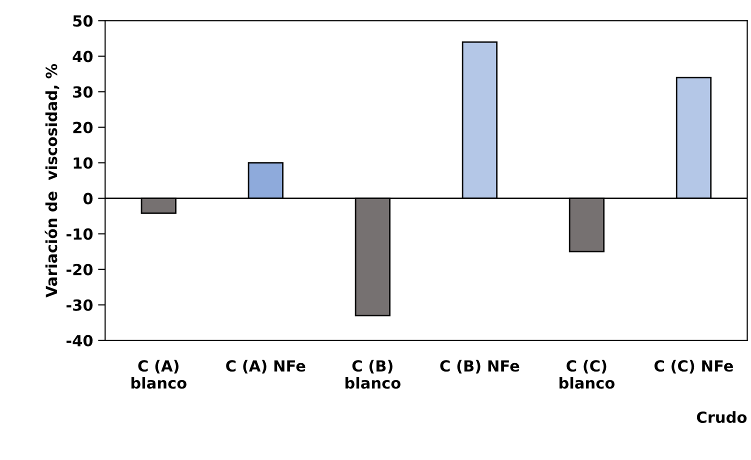 This screenshot has height=460, width=751. What do you see at coordinates (721, 417) in the screenshot?
I see `x-axis-title: Crudo` at bounding box center [721, 417].